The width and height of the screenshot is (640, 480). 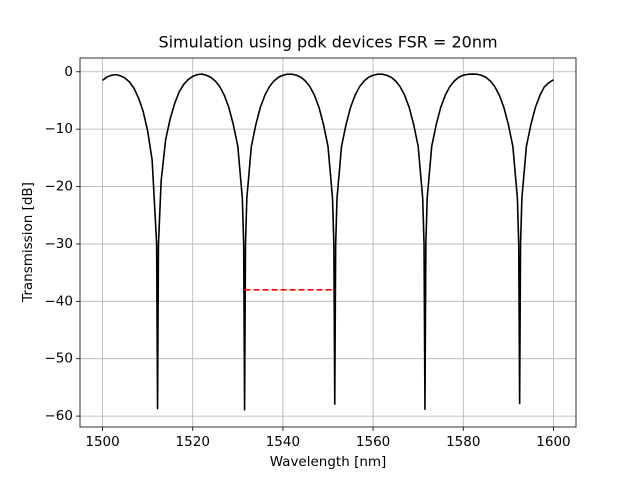 I want to click on y-axis-label: Transmission [dB], so click(x=28, y=242).